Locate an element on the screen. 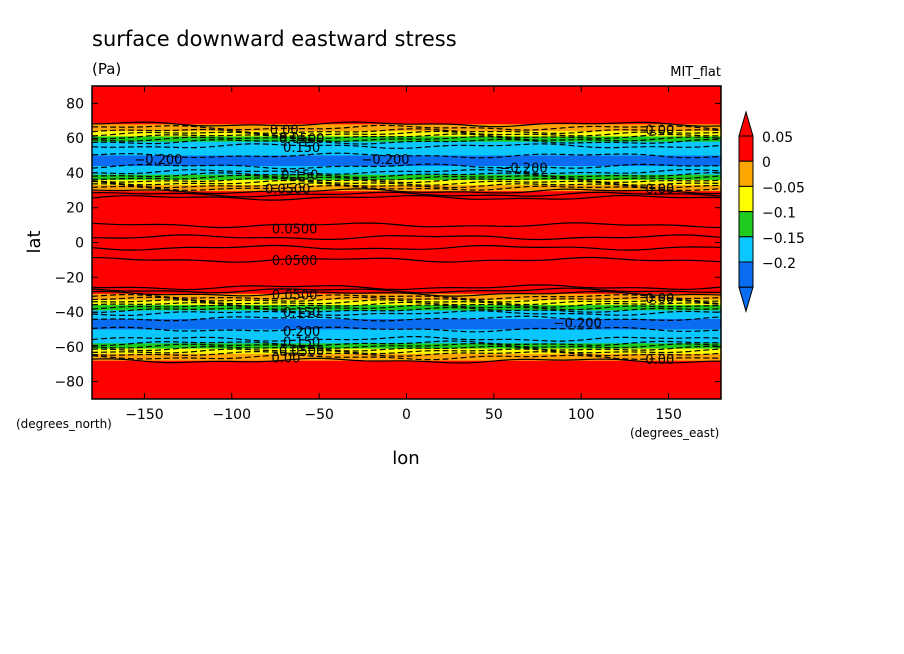 The height and width of the screenshot is (654, 904). y-tick-label: −80 is located at coordinates (69, 383).